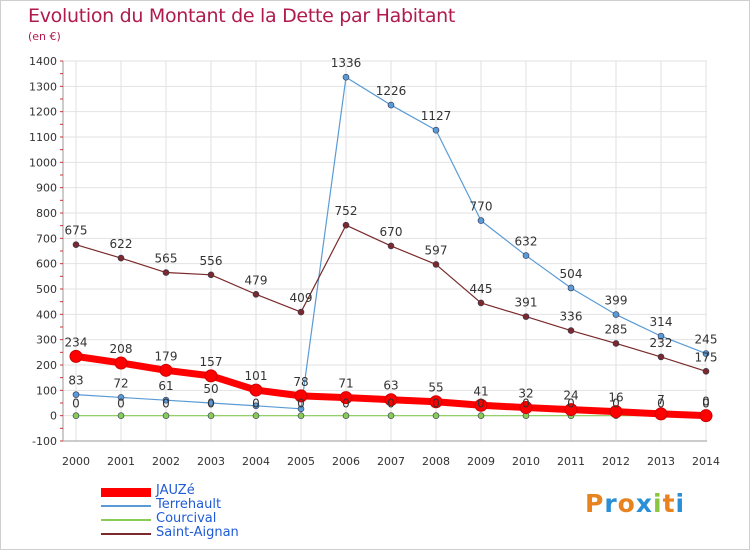 The height and width of the screenshot is (550, 750). Describe the element at coordinates (706, 461) in the screenshot. I see `x-tick-label: 2014` at that location.